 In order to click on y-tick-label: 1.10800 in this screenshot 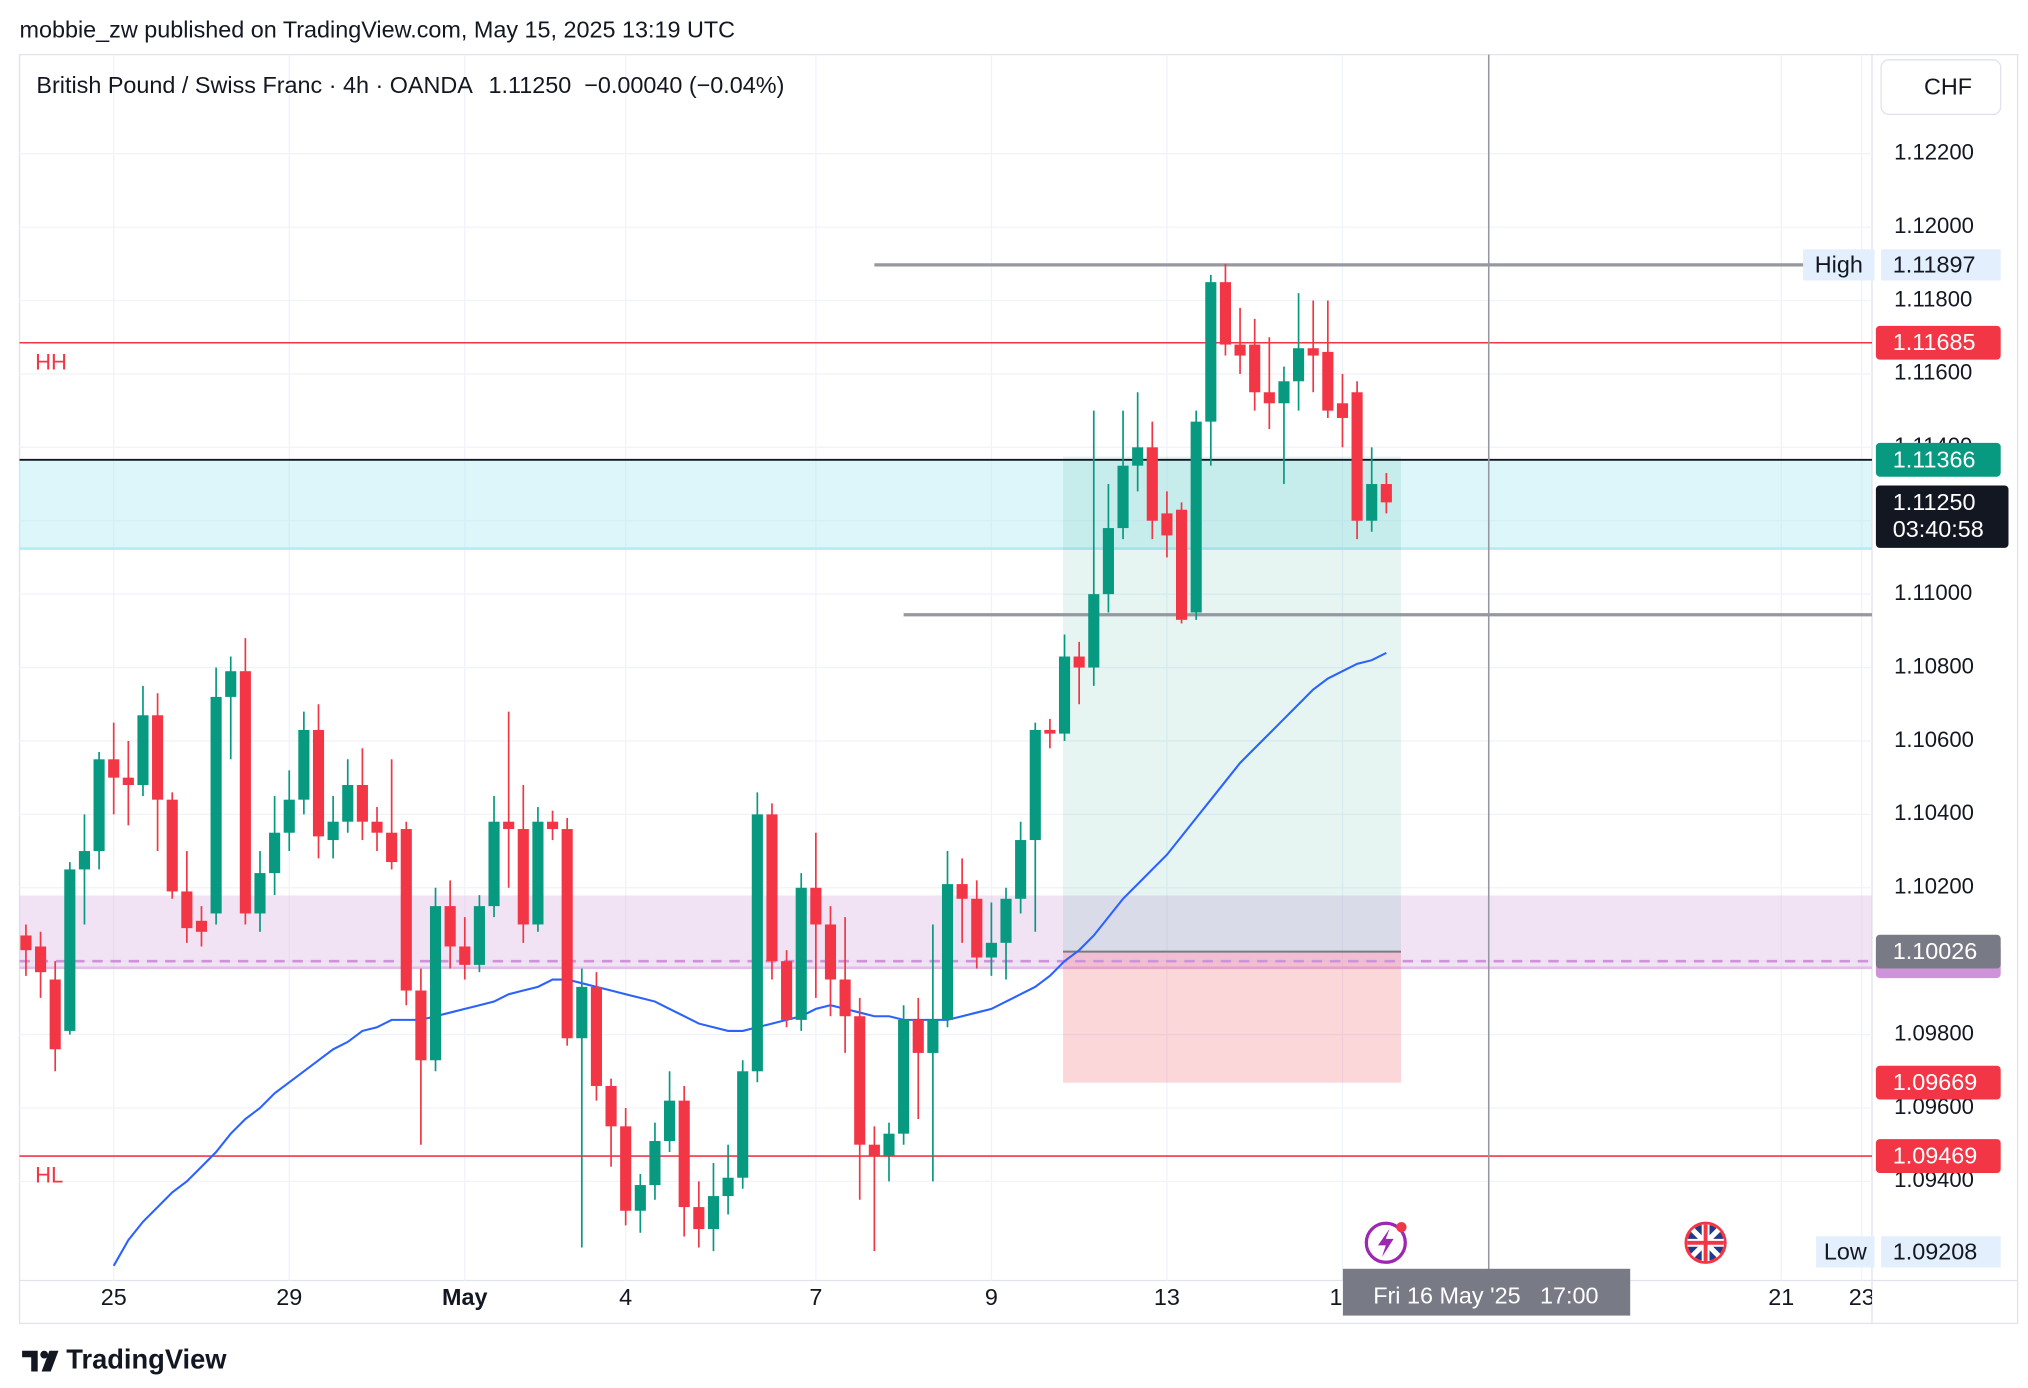, I will do `click(1934, 665)`.